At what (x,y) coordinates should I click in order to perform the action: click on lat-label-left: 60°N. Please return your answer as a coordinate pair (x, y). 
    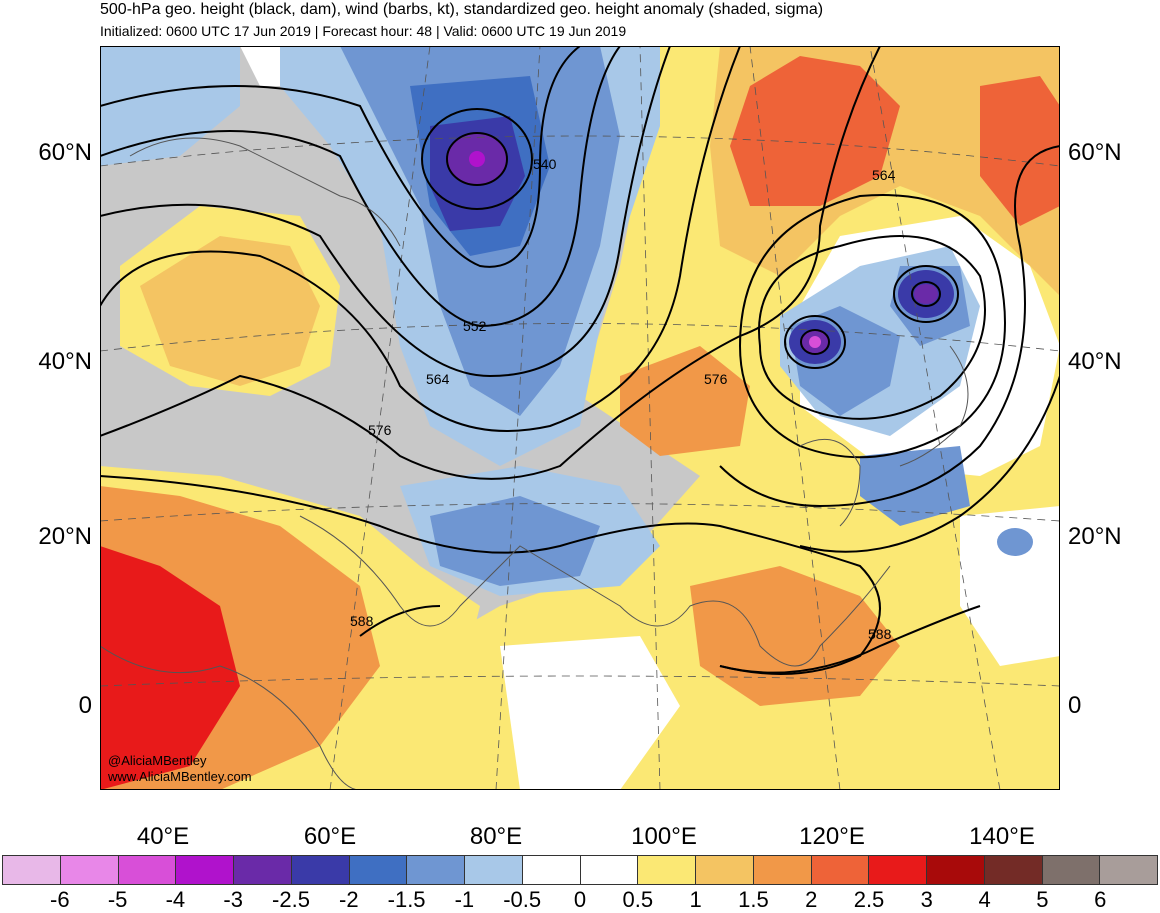
    Looking at the image, I should click on (65, 152).